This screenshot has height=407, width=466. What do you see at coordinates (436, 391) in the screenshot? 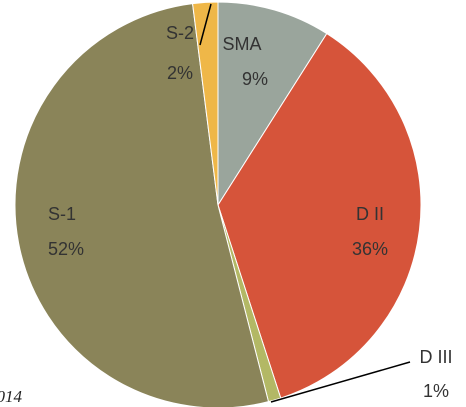
I see `slice-value-label: 1%` at bounding box center [436, 391].